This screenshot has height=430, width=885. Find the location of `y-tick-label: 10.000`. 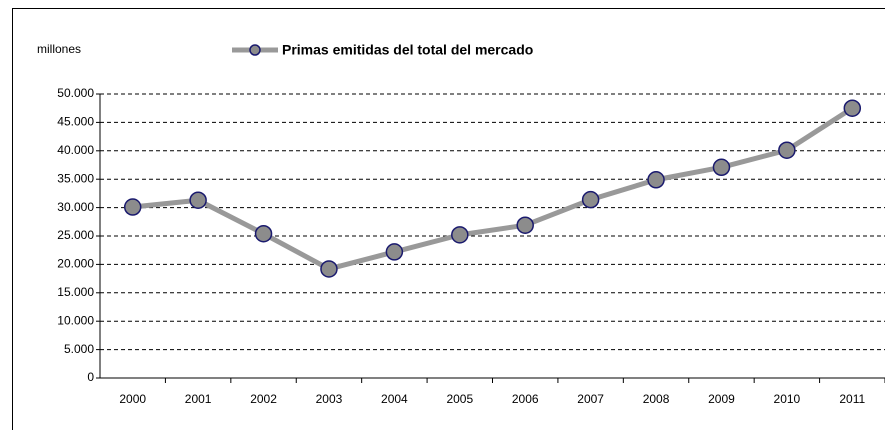

y-tick-label: 10.000 is located at coordinates (75, 320).